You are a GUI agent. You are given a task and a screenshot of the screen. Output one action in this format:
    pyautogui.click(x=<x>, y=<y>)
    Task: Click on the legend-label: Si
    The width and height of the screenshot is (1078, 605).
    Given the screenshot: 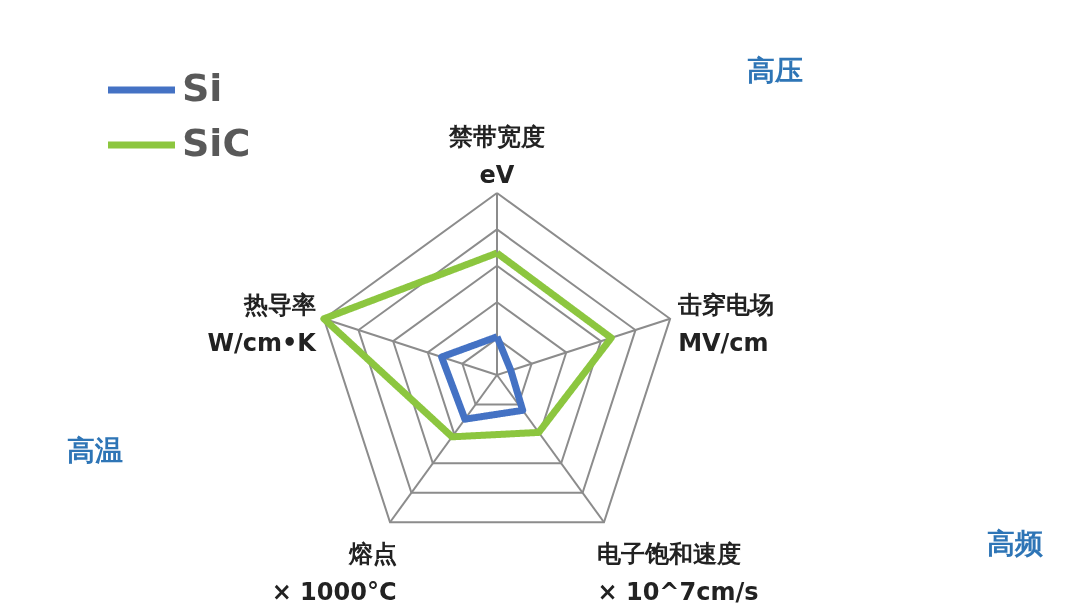 What is the action you would take?
    pyautogui.click(x=202, y=88)
    